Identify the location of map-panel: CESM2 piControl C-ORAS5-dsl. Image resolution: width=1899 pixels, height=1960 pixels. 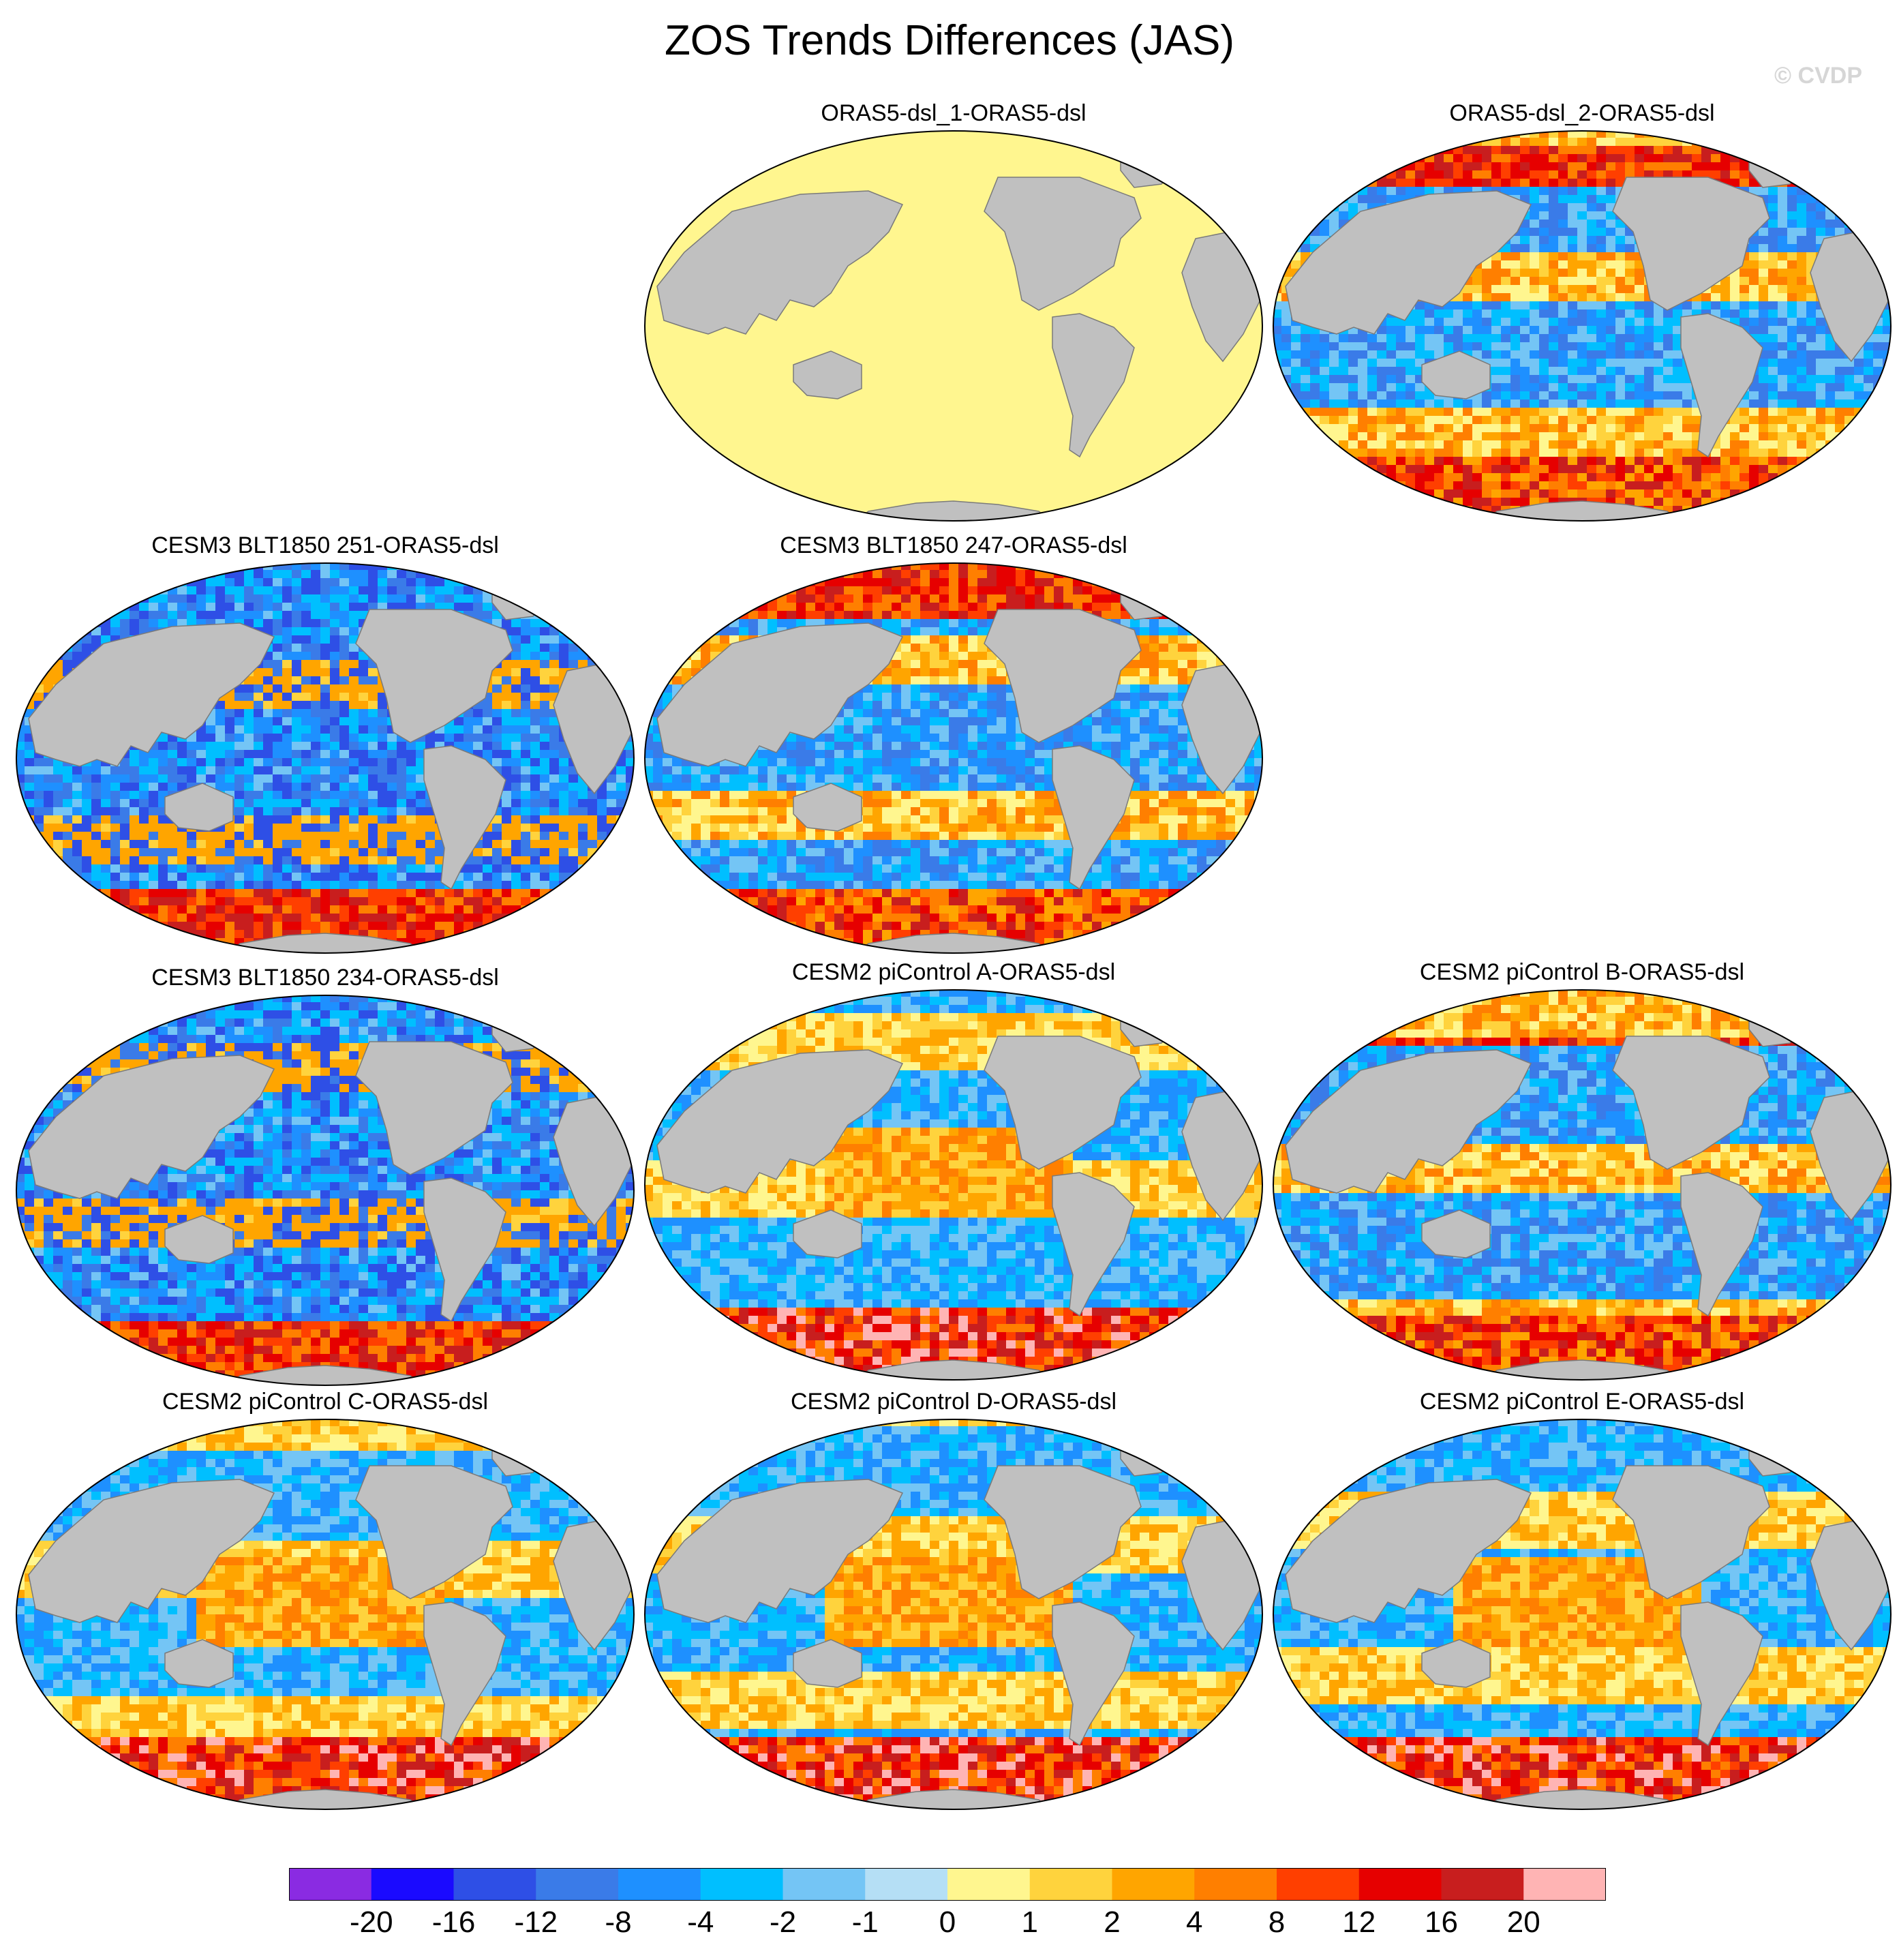
(325, 1600).